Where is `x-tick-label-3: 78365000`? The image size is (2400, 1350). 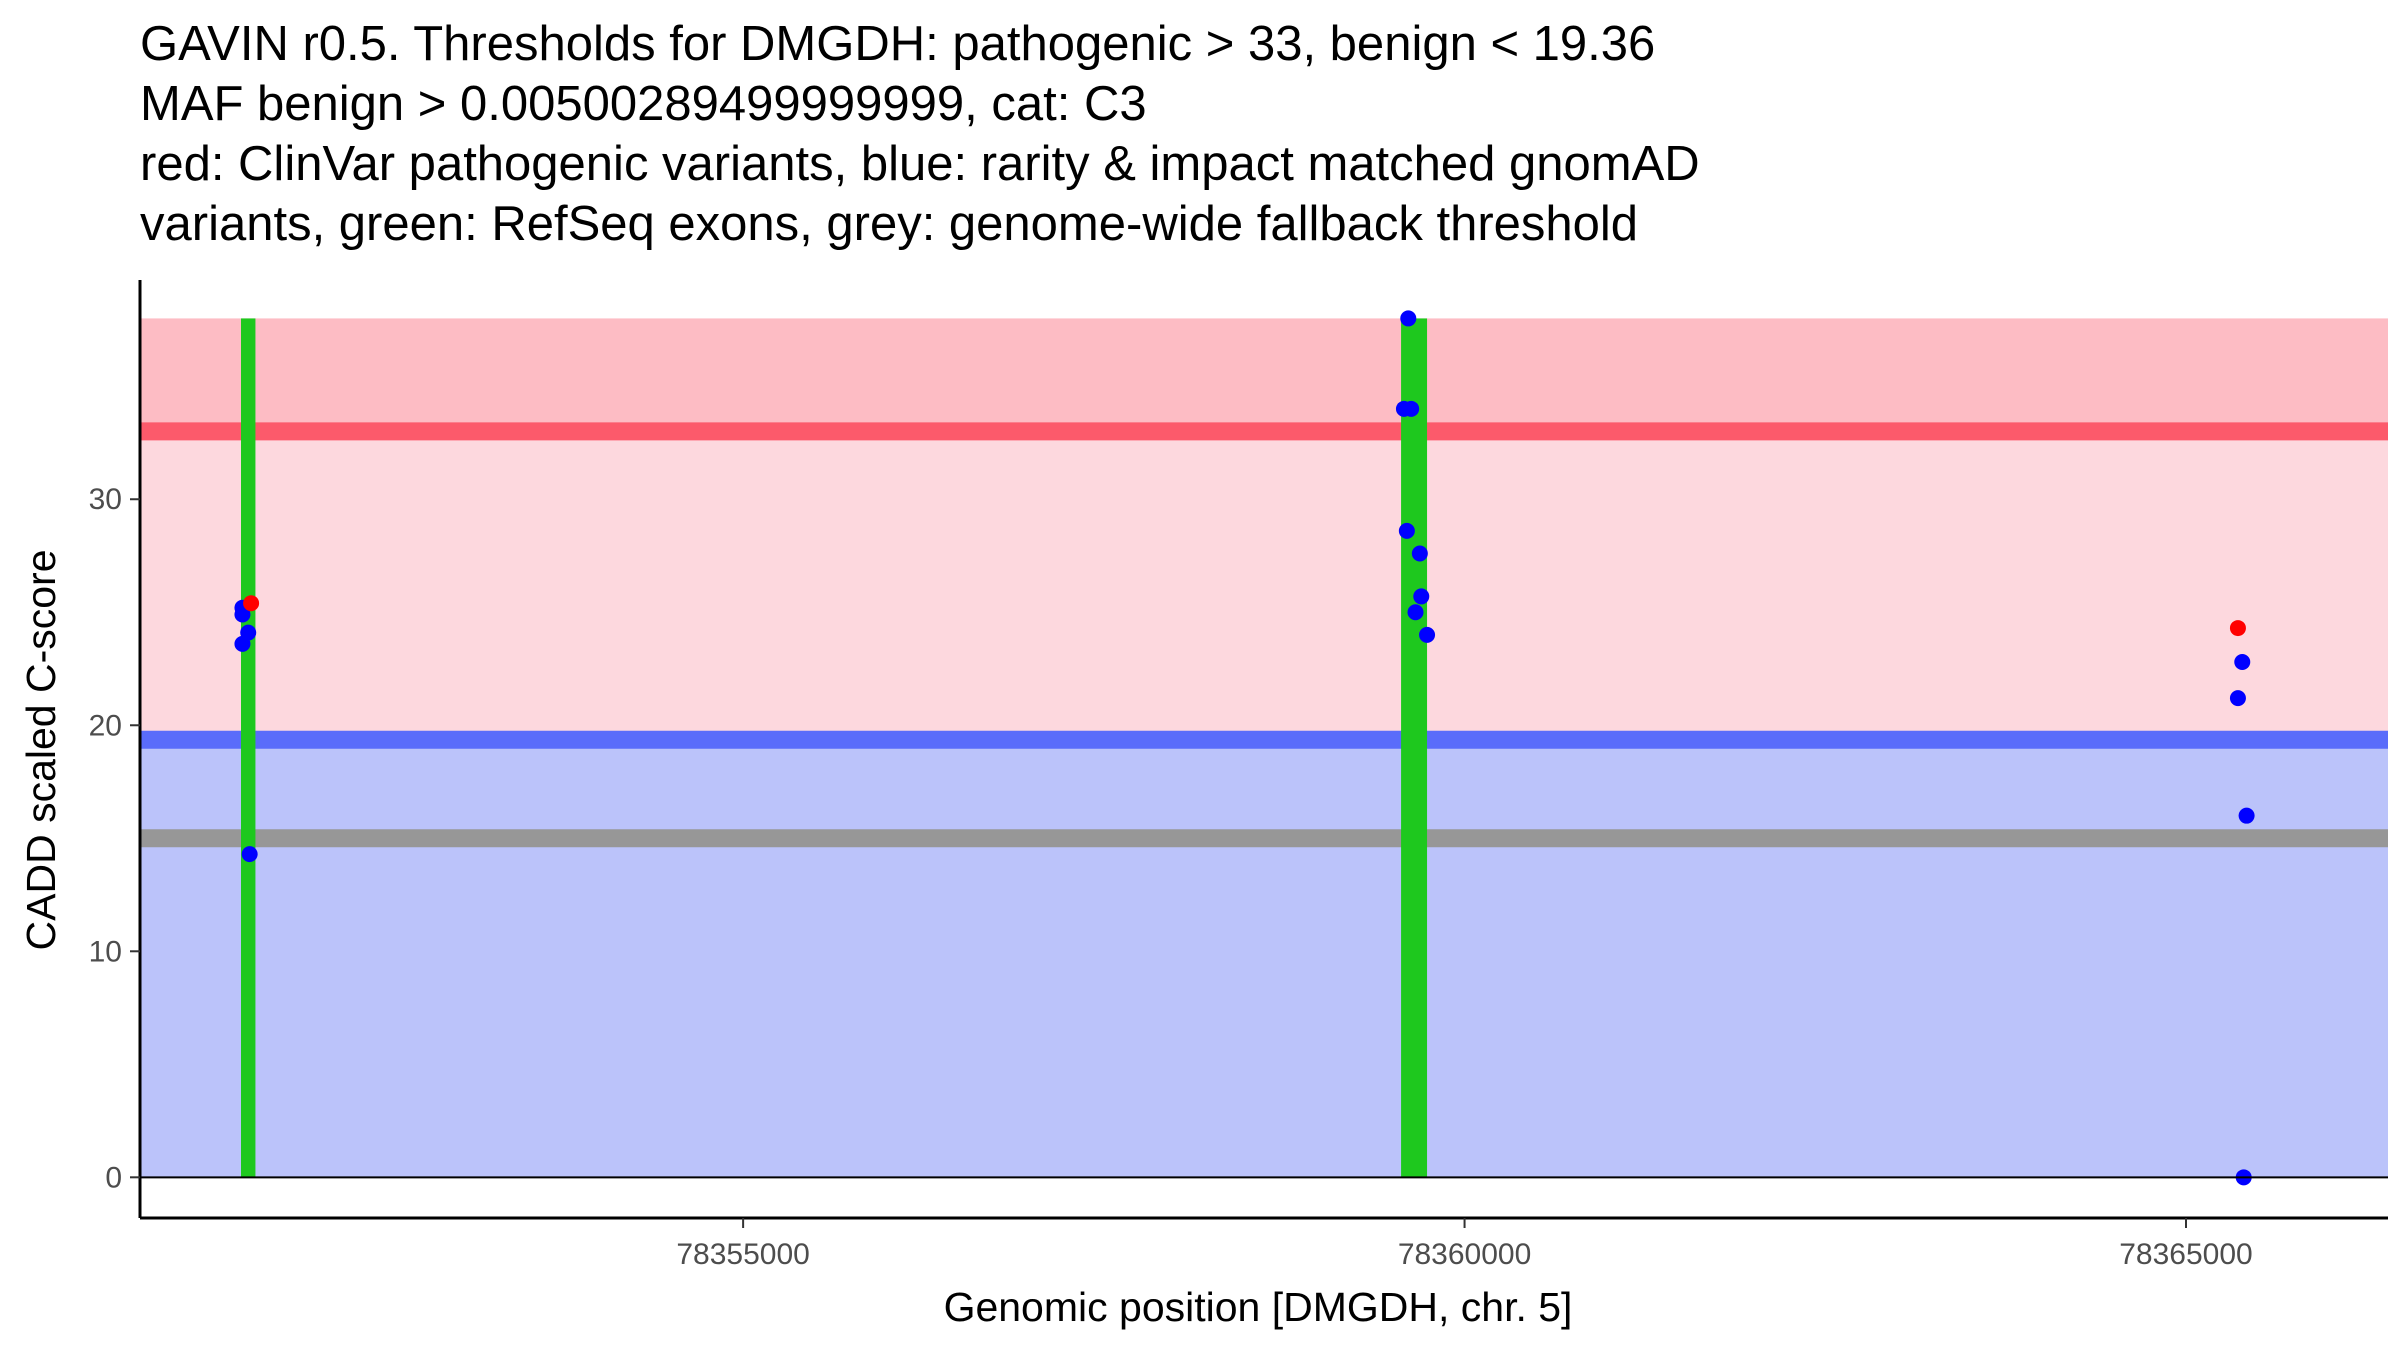
x-tick-label-3: 78365000 is located at coordinates (2185, 1254).